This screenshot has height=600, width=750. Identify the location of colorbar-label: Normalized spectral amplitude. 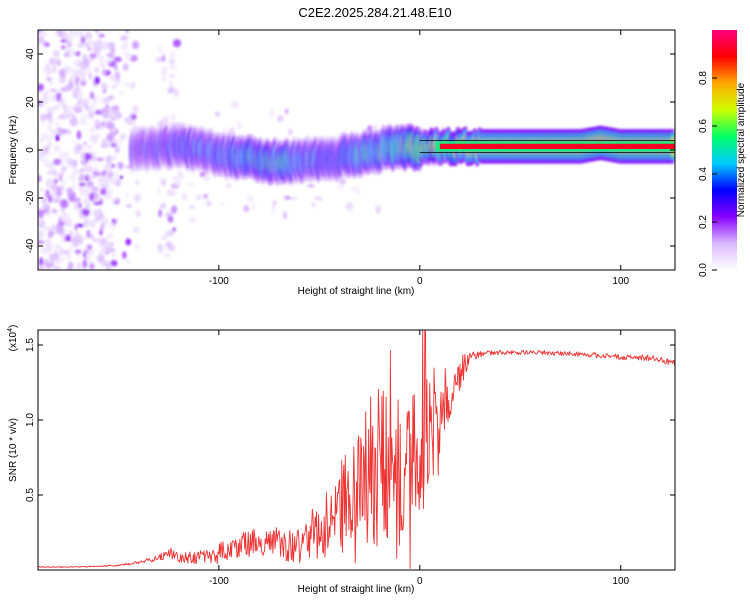
(741, 149).